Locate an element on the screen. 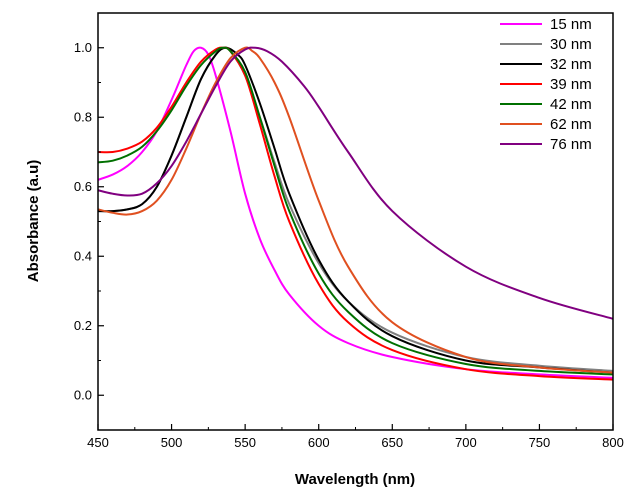  x-tick-label: 450 is located at coordinates (98, 442).